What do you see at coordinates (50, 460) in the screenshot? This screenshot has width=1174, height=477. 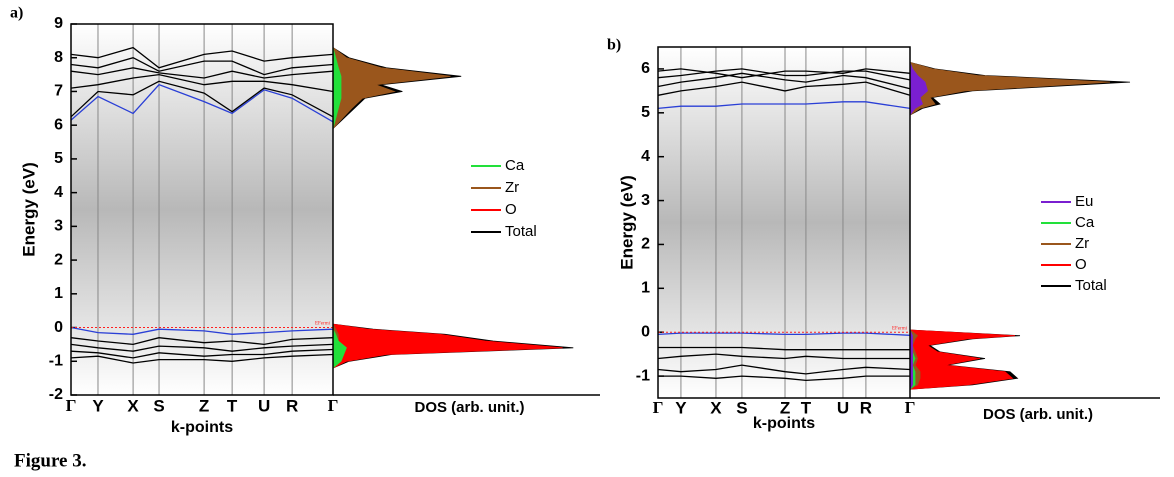 I see `caption: Figure 3.` at bounding box center [50, 460].